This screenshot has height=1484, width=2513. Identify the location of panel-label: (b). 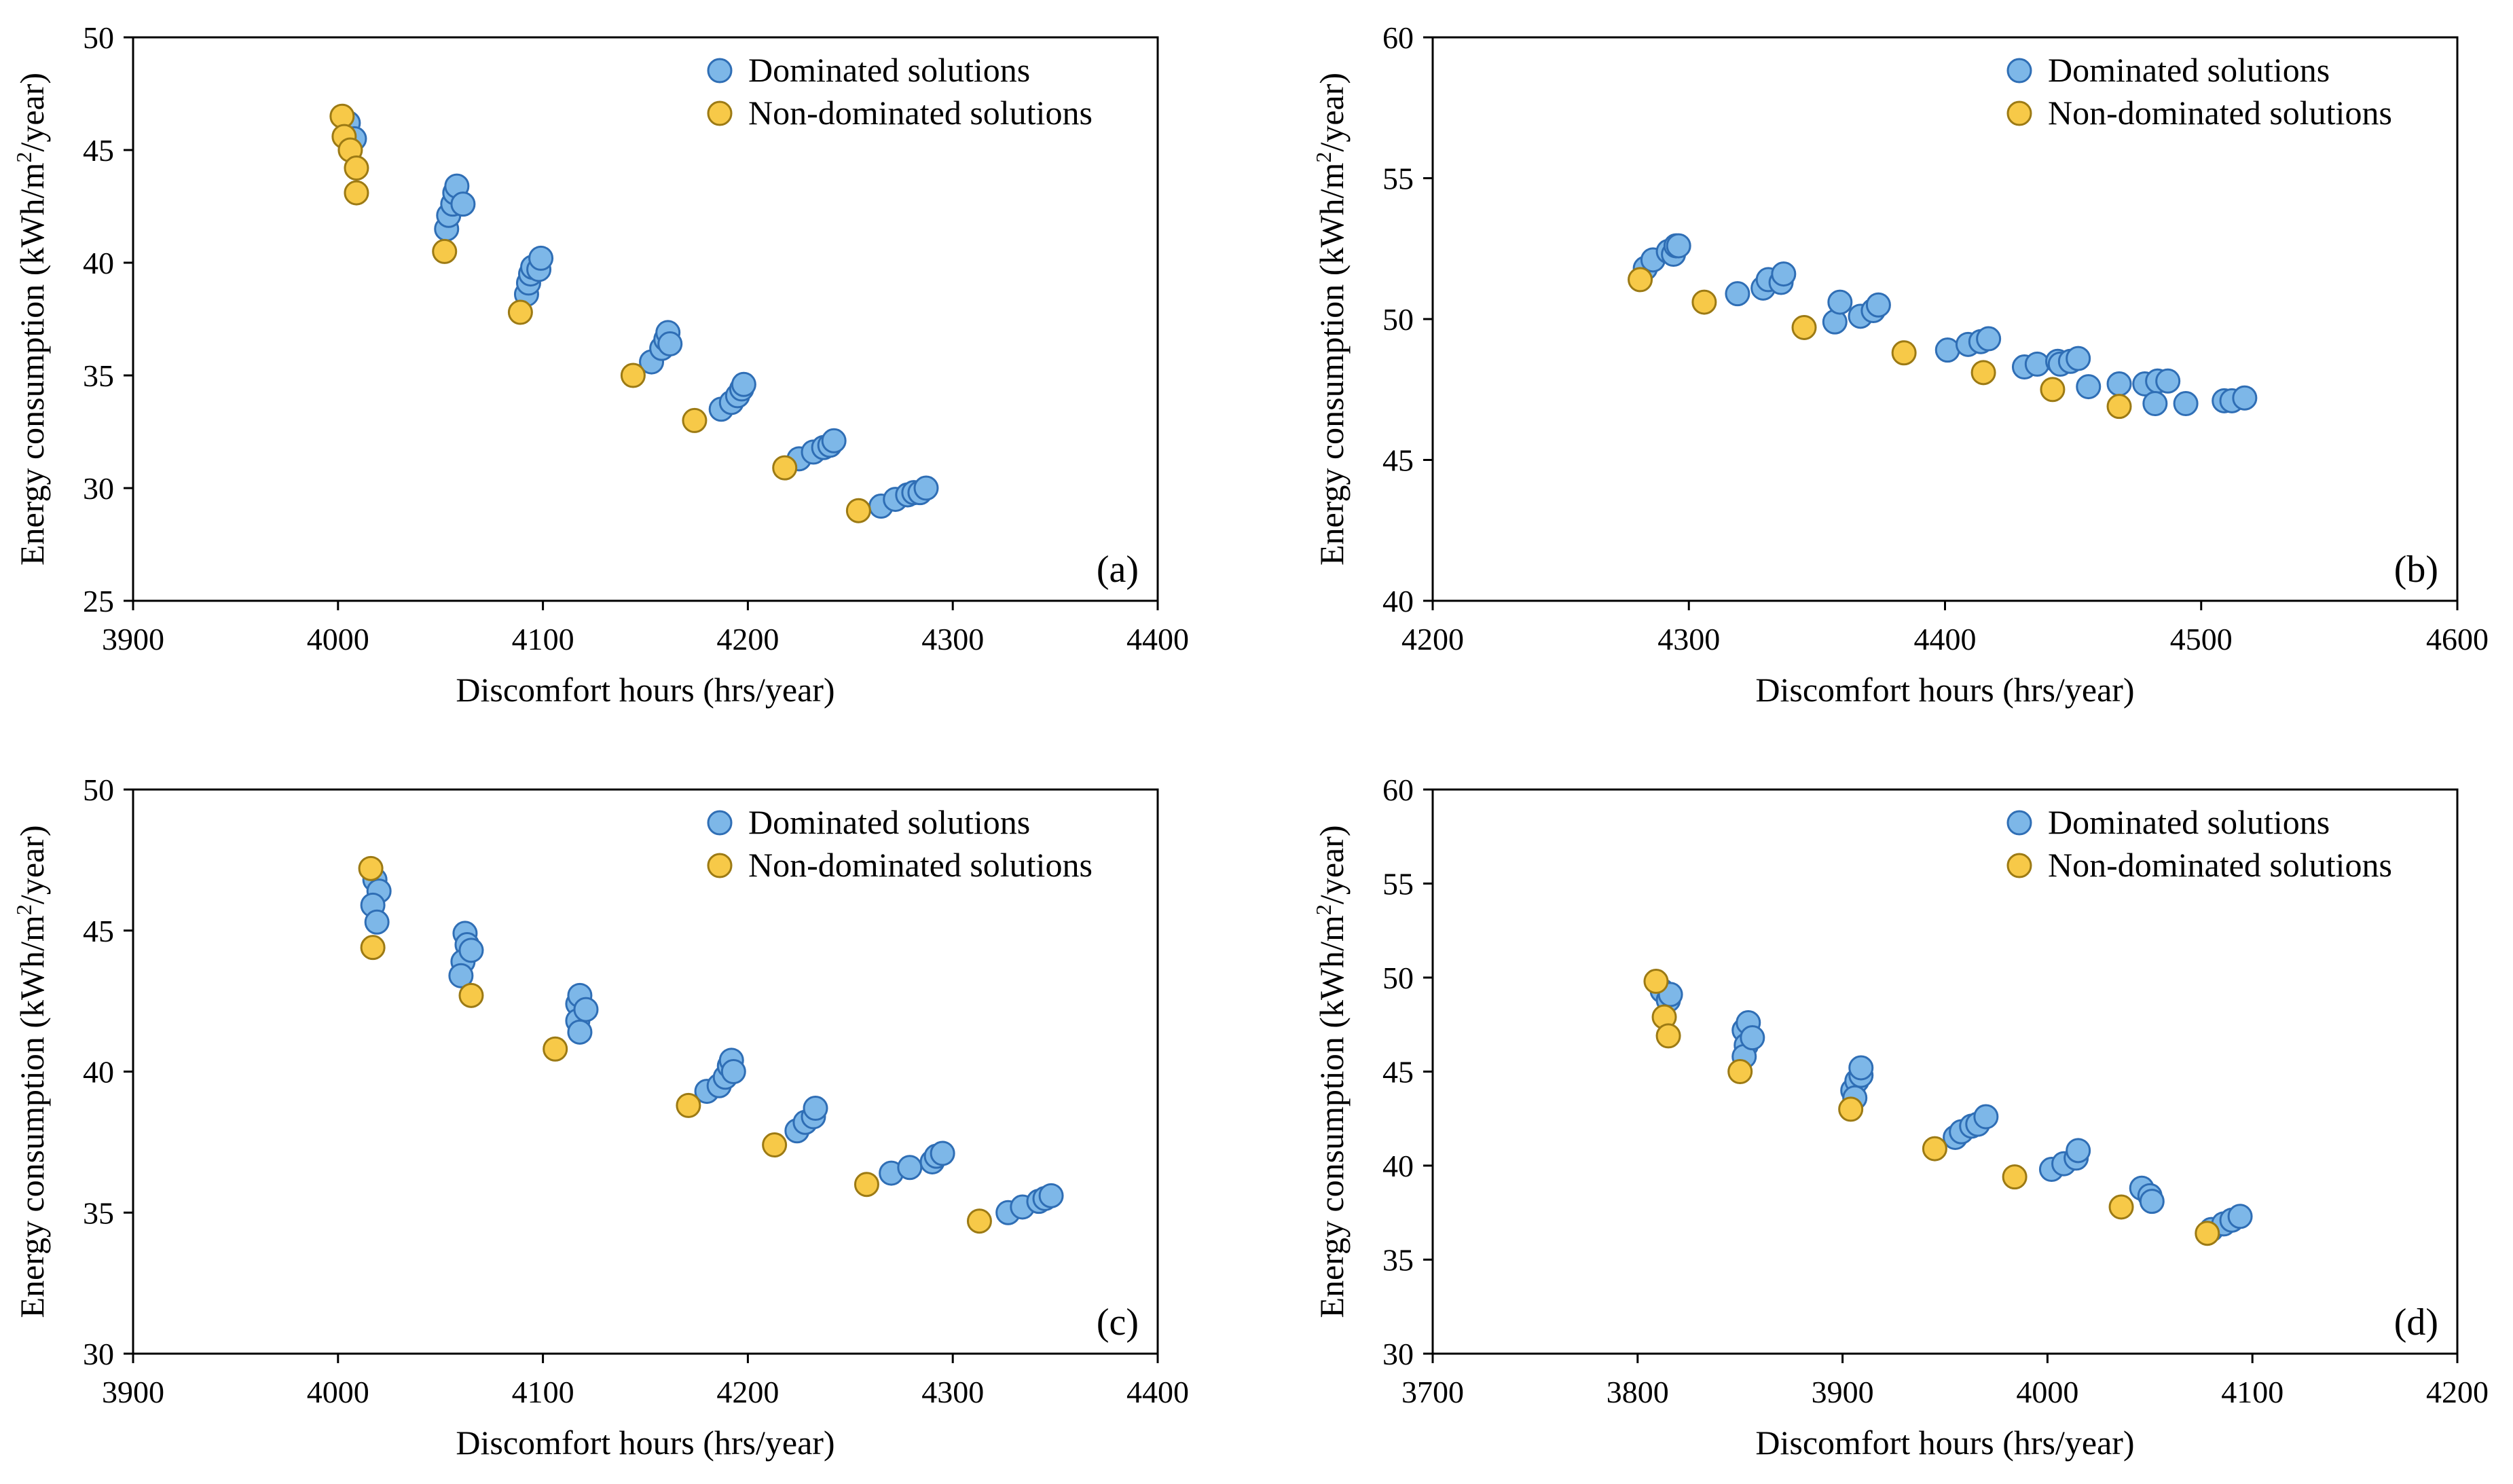
(2416, 570).